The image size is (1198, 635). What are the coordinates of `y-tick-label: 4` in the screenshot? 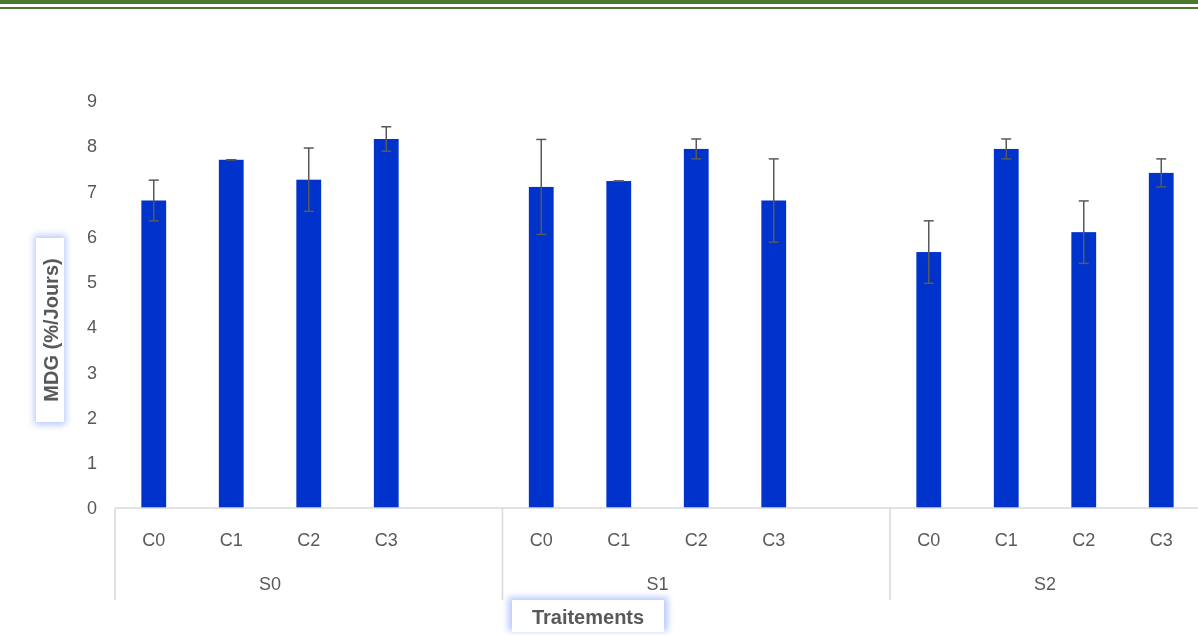 It's located at (91, 327).